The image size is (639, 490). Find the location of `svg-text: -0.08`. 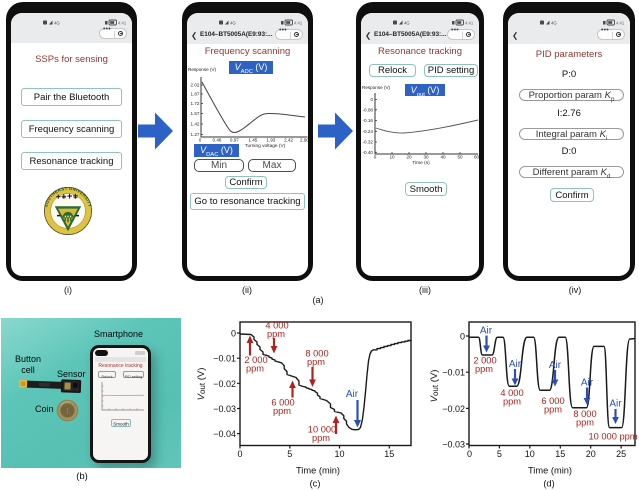

svg-text: -0.08 is located at coordinates (368, 109).